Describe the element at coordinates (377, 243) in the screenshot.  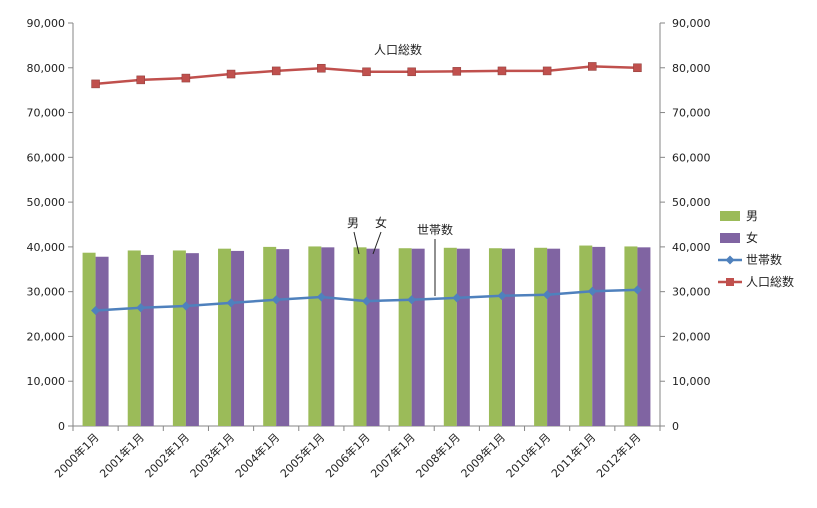
I see `annotation-female-leader` at that location.